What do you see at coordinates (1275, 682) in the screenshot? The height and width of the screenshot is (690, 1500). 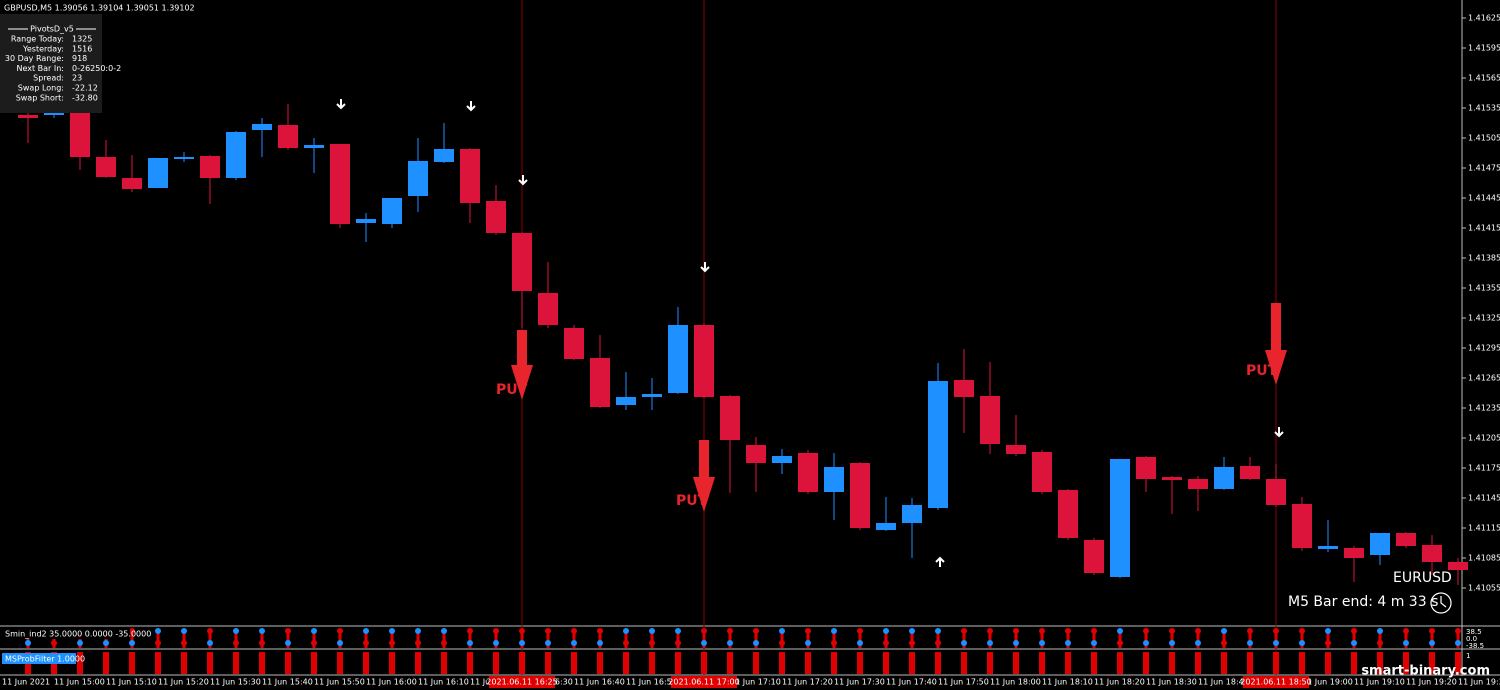 I see `cursor-label: 2021.06.11 18:50` at bounding box center [1275, 682].